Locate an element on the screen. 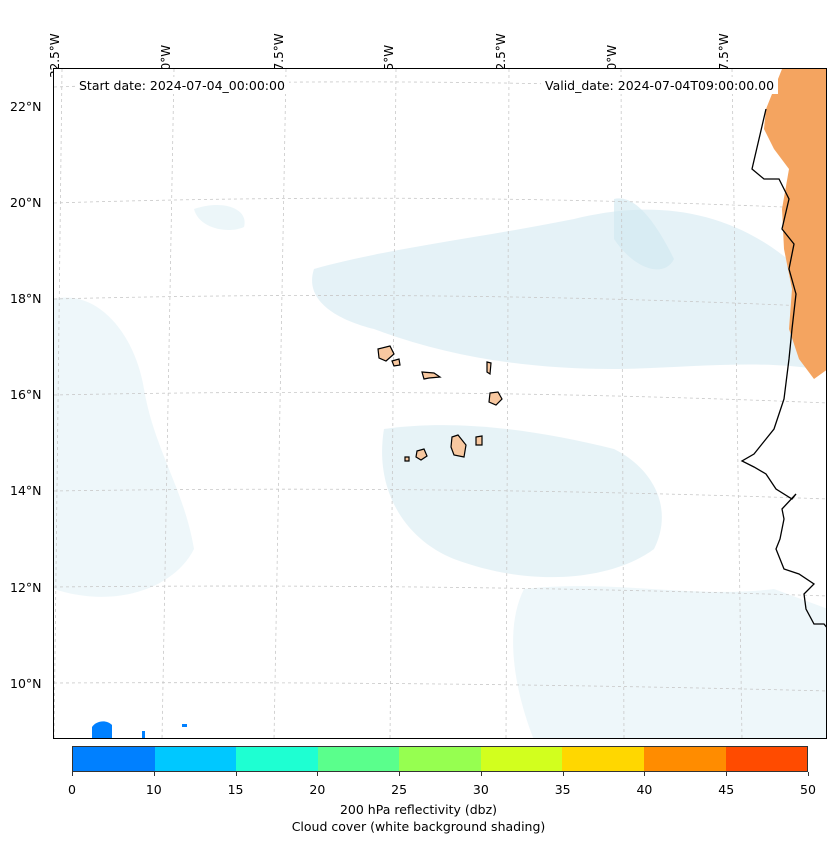 This screenshot has height=843, width=837. latitude-label: 22°N is located at coordinates (26, 106).